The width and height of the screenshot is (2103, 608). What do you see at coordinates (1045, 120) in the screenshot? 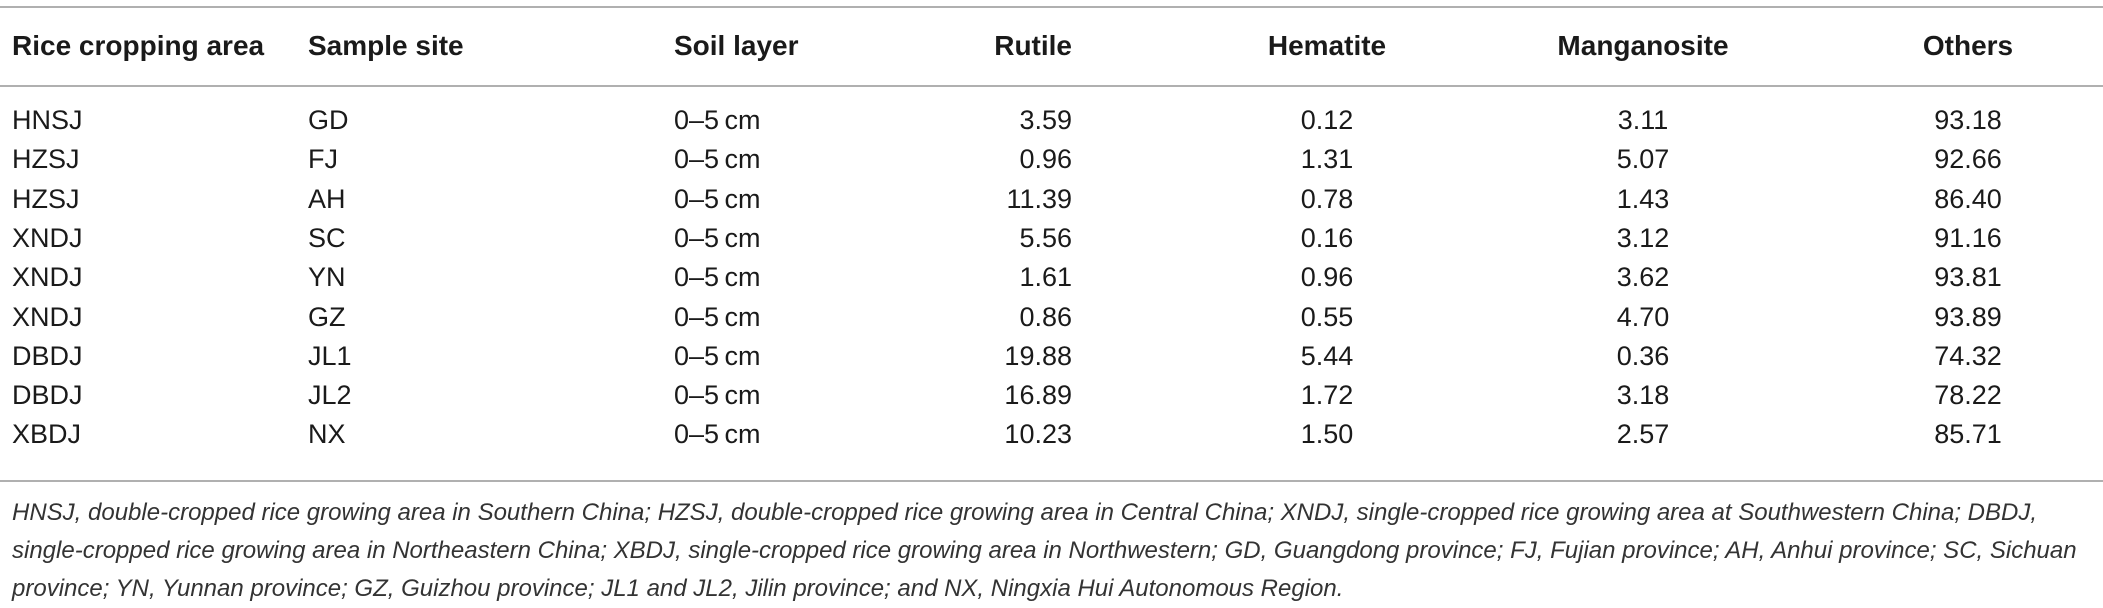
I see `cell-rutile: 3.59` at bounding box center [1045, 120].